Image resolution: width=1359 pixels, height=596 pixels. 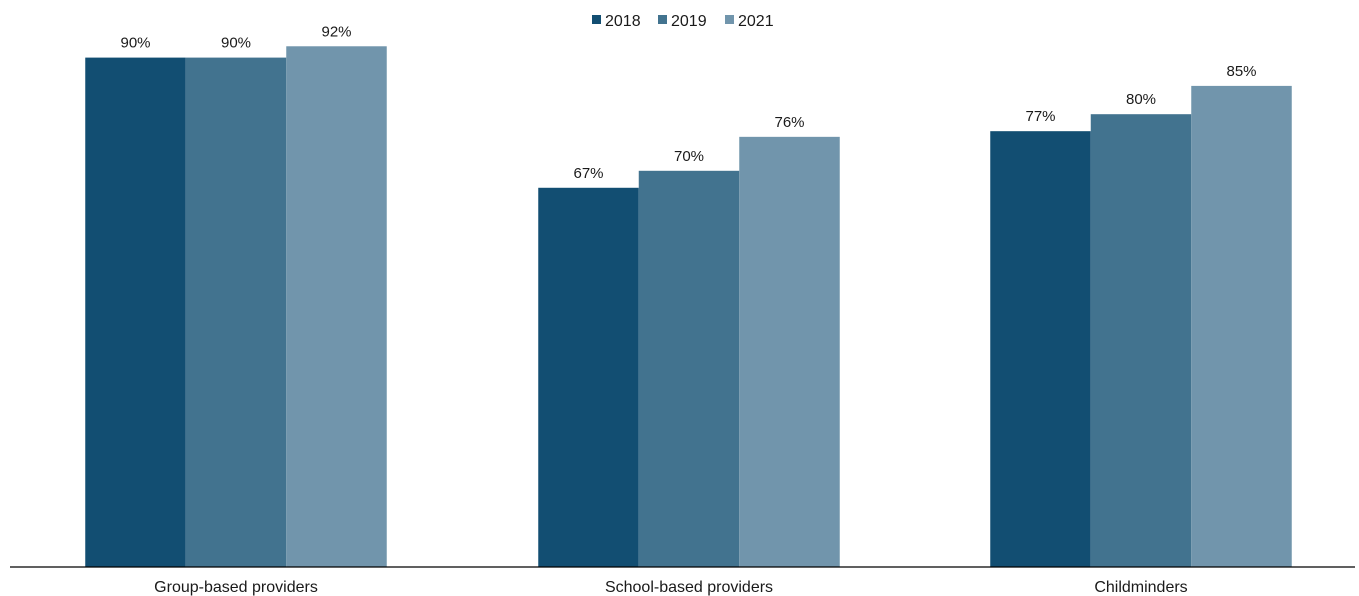 What do you see at coordinates (135, 43) in the screenshot?
I see `data-label-2018-0: 90%` at bounding box center [135, 43].